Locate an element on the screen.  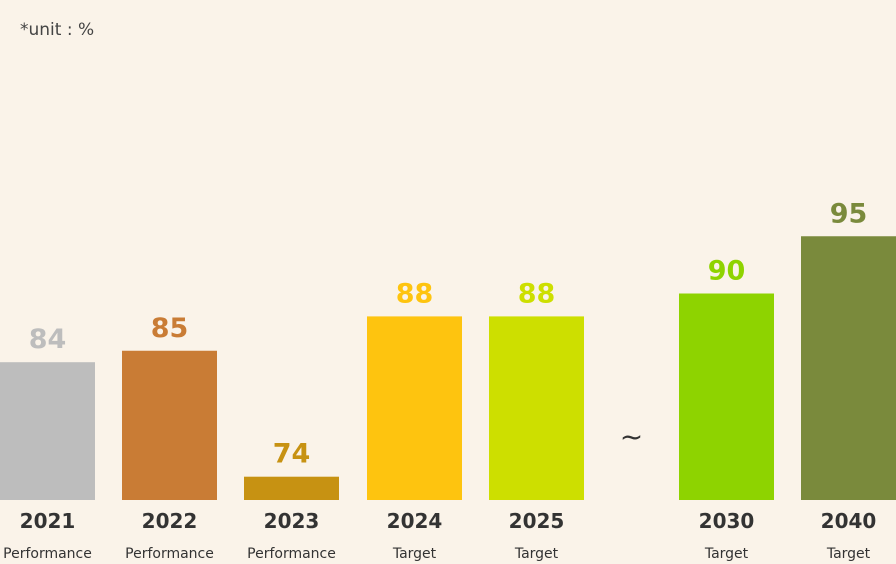
unit-note: *unit : % is located at coordinates (57, 30).